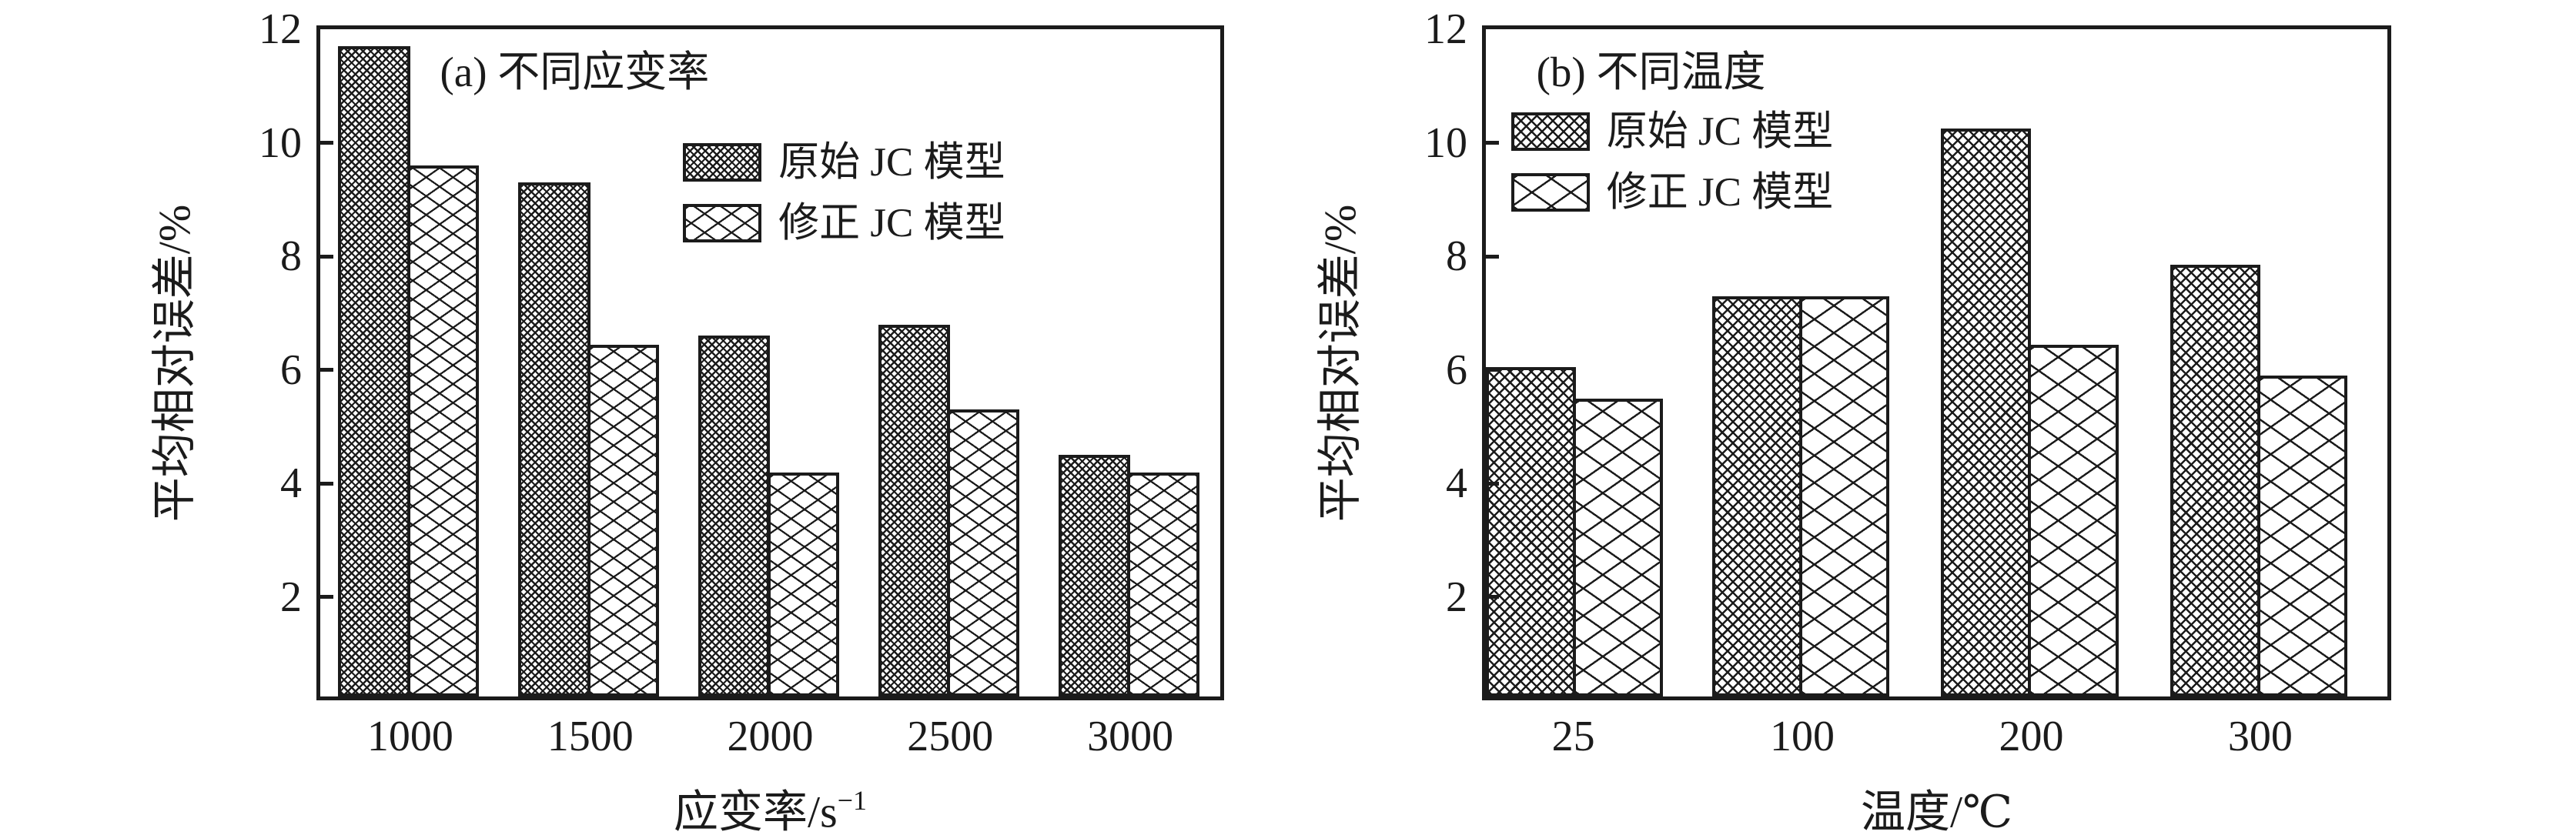 This screenshot has height=835, width=2576. I want to click on x-tick-label: 2000, so click(771, 736).